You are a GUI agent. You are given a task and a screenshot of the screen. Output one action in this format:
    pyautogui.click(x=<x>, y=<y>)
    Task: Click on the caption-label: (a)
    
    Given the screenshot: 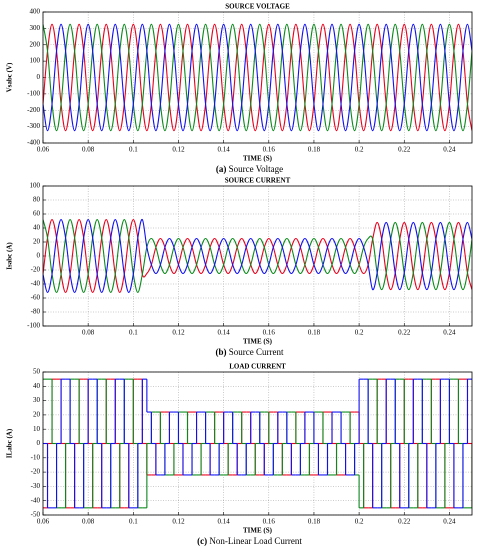 What is the action you would take?
    pyautogui.click(x=221, y=169)
    